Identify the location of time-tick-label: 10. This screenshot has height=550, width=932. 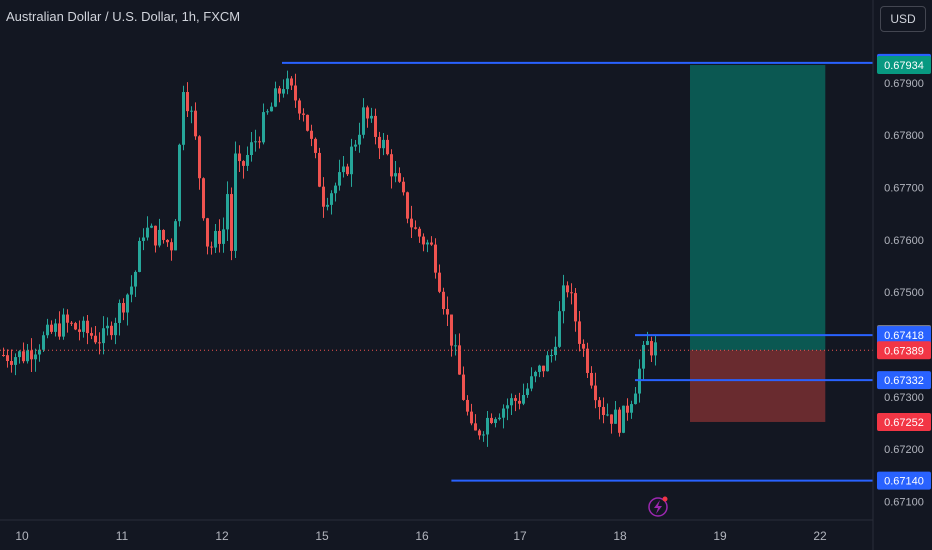
(22, 536).